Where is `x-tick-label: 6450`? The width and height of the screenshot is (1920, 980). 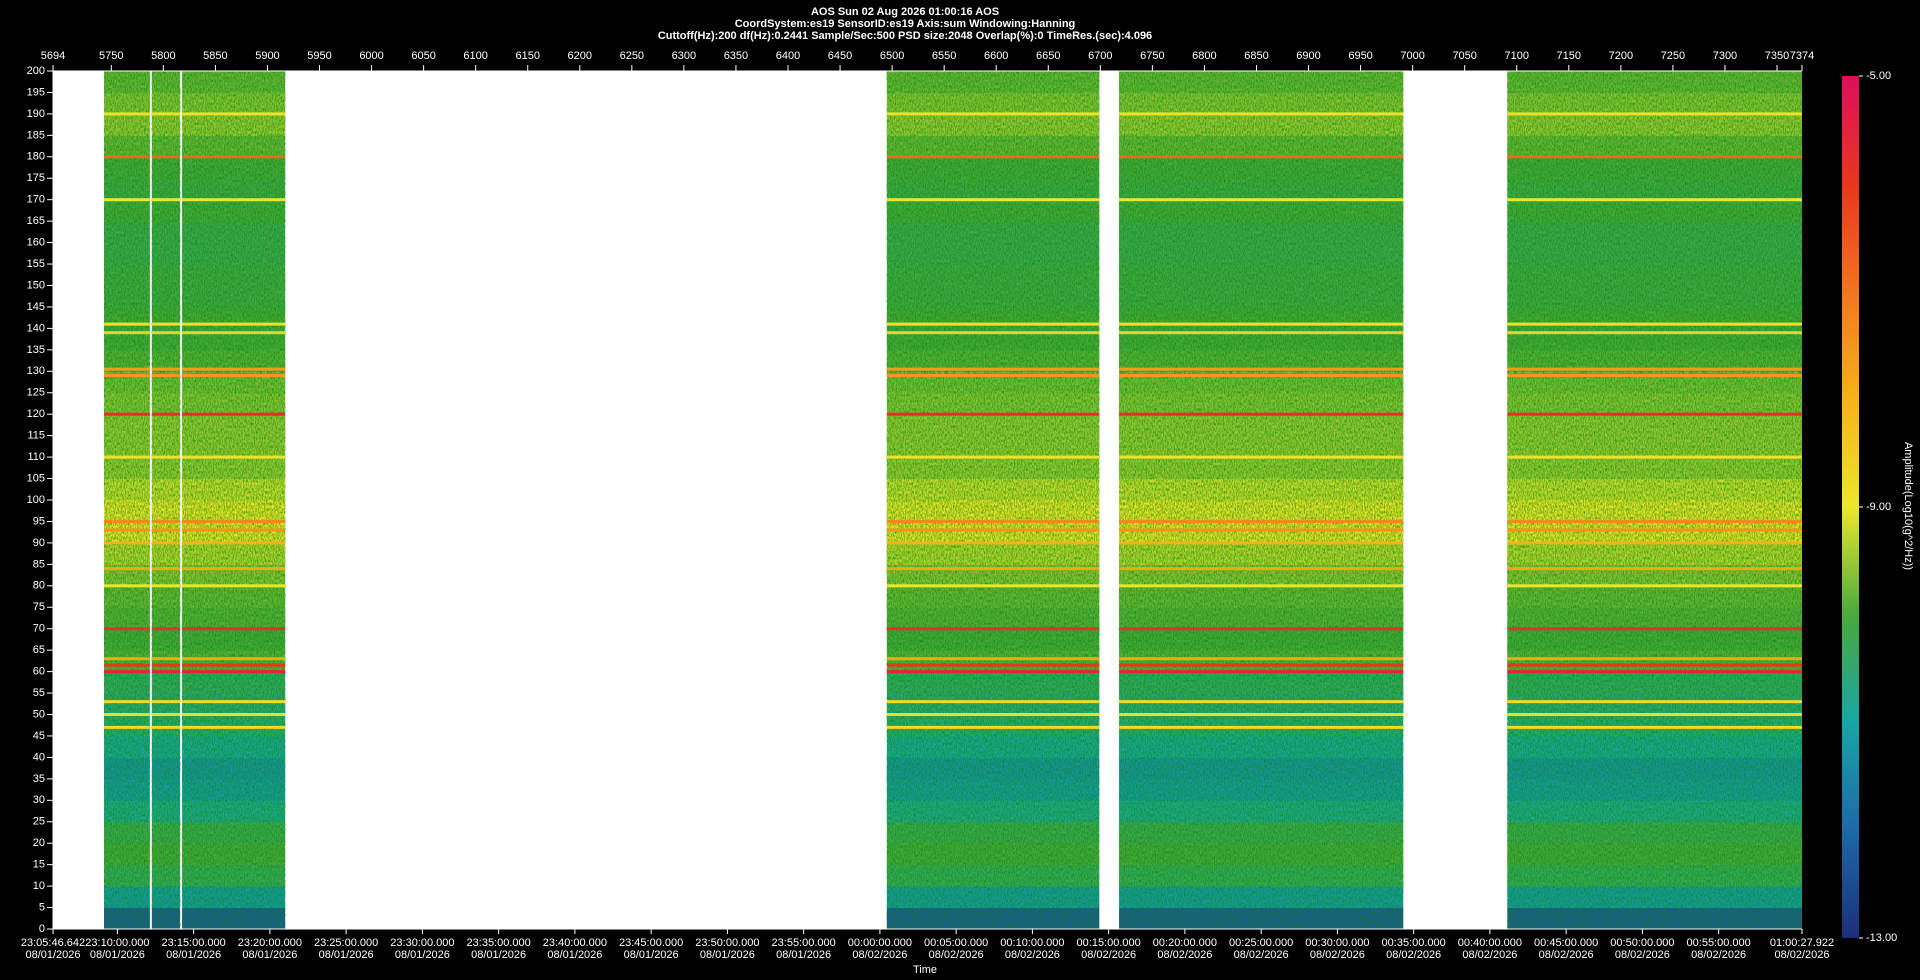 x-tick-label: 6450 is located at coordinates (840, 56).